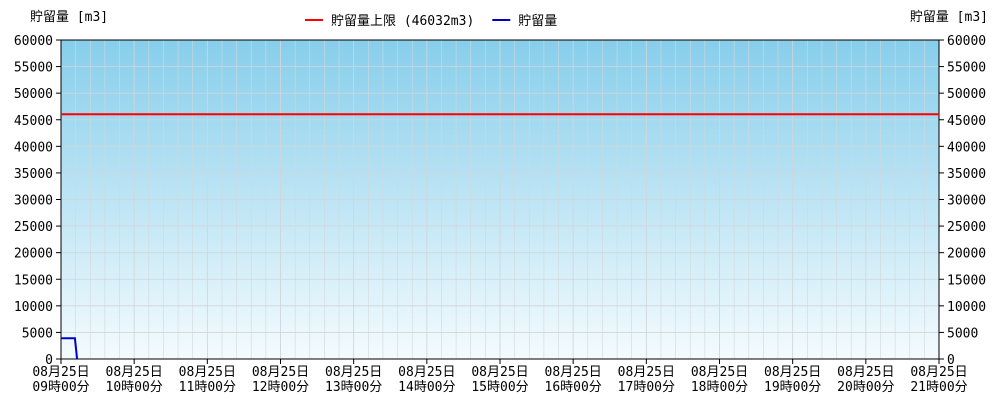 The image size is (1000, 404). What do you see at coordinates (951, 360) in the screenshot?
I see `y2-tick-label: 0` at bounding box center [951, 360].